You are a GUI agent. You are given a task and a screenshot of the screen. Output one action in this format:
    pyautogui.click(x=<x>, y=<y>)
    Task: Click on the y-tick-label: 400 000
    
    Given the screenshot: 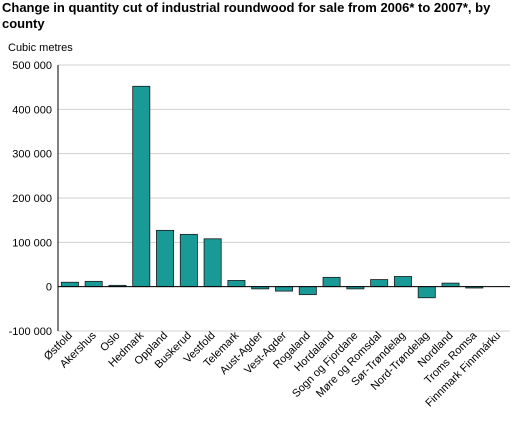 What is the action you would take?
    pyautogui.click(x=32, y=110)
    